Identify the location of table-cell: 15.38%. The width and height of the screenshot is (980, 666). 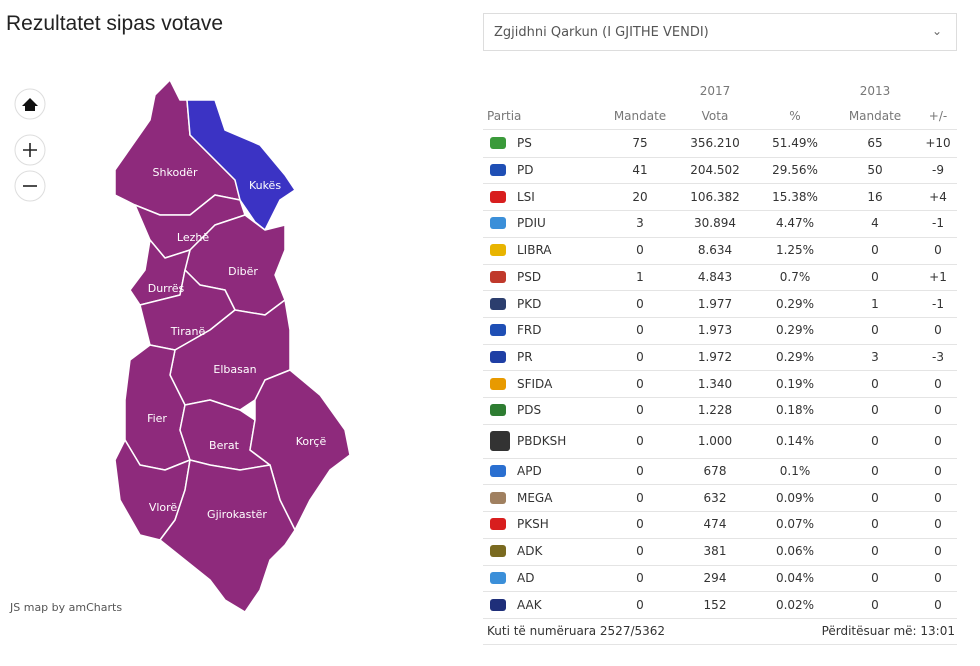
(795, 196).